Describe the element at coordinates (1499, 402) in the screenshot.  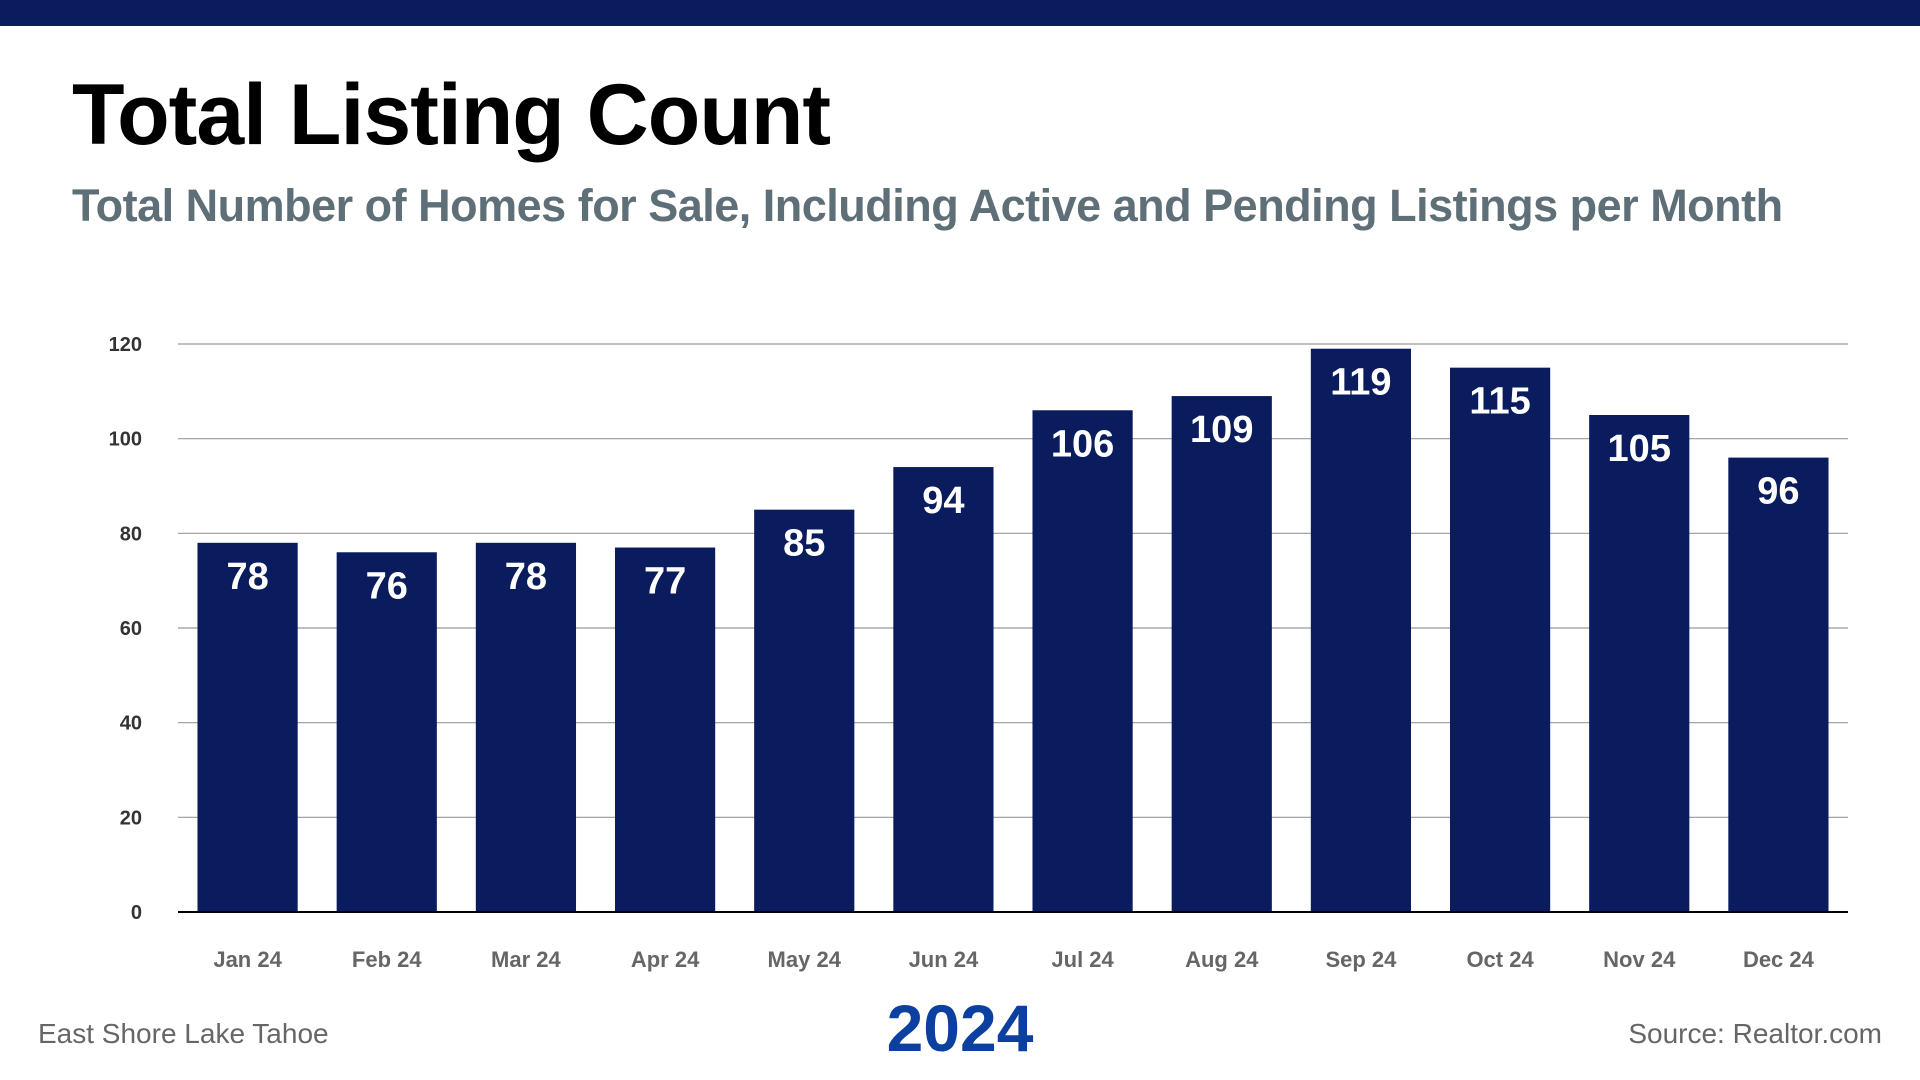
I see `data-label: 115` at that location.